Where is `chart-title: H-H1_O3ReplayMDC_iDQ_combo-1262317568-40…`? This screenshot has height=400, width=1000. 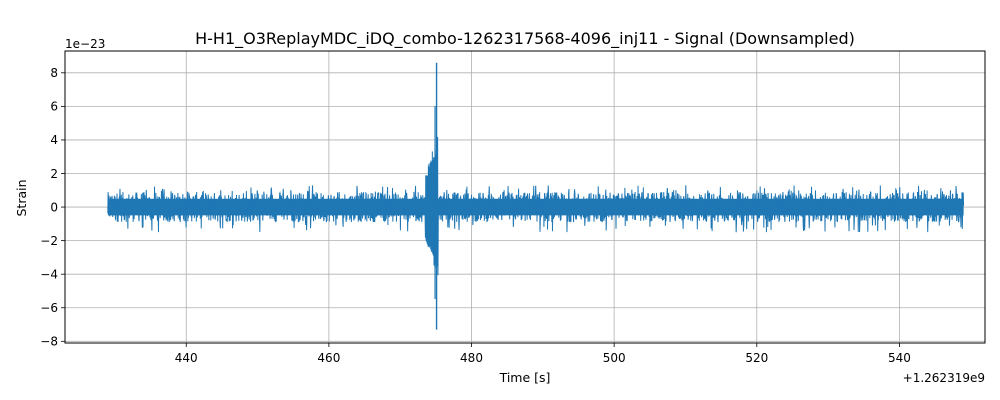
chart-title: H-H1_O3ReplayMDC_iDQ_combo-1262317568-40… is located at coordinates (525, 39).